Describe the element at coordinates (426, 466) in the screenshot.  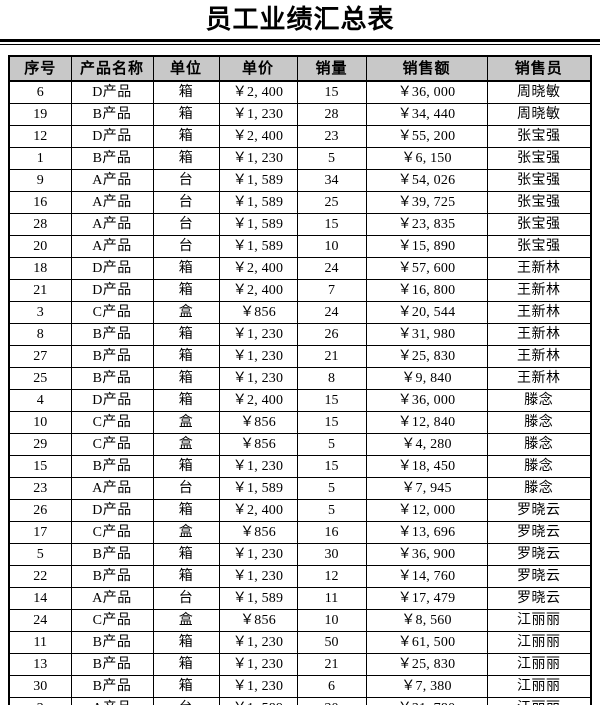
I see `cell-amount: ￥18, 450` at that location.